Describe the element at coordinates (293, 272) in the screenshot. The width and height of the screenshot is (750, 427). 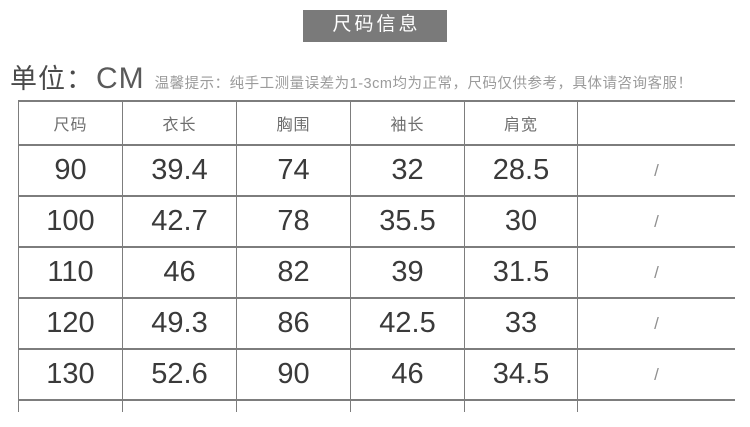
I see `table-cell: 82` at that location.